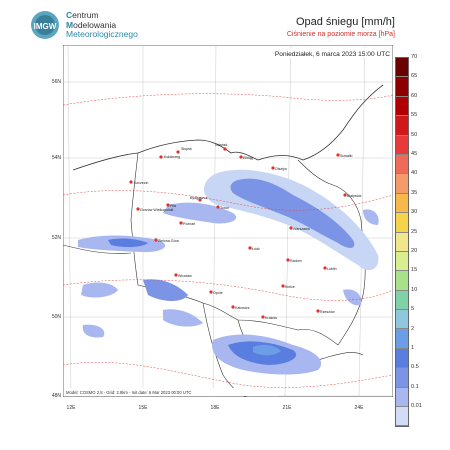  I want to click on city-label-pila: Piła, so click(173, 206).